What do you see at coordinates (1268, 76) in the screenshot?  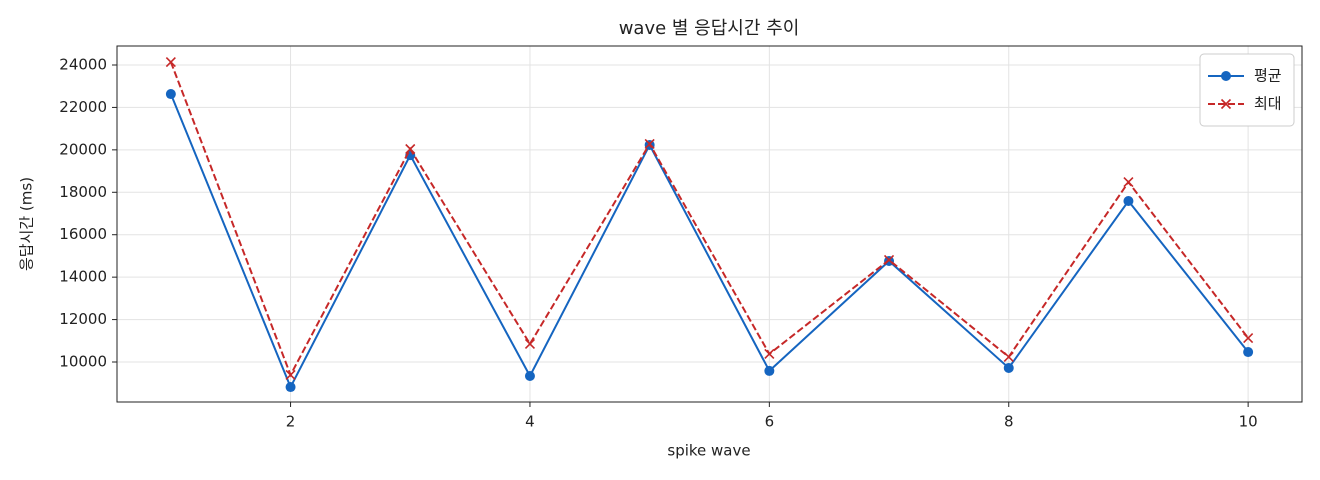 I see `legend-label: 평균` at bounding box center [1268, 76].